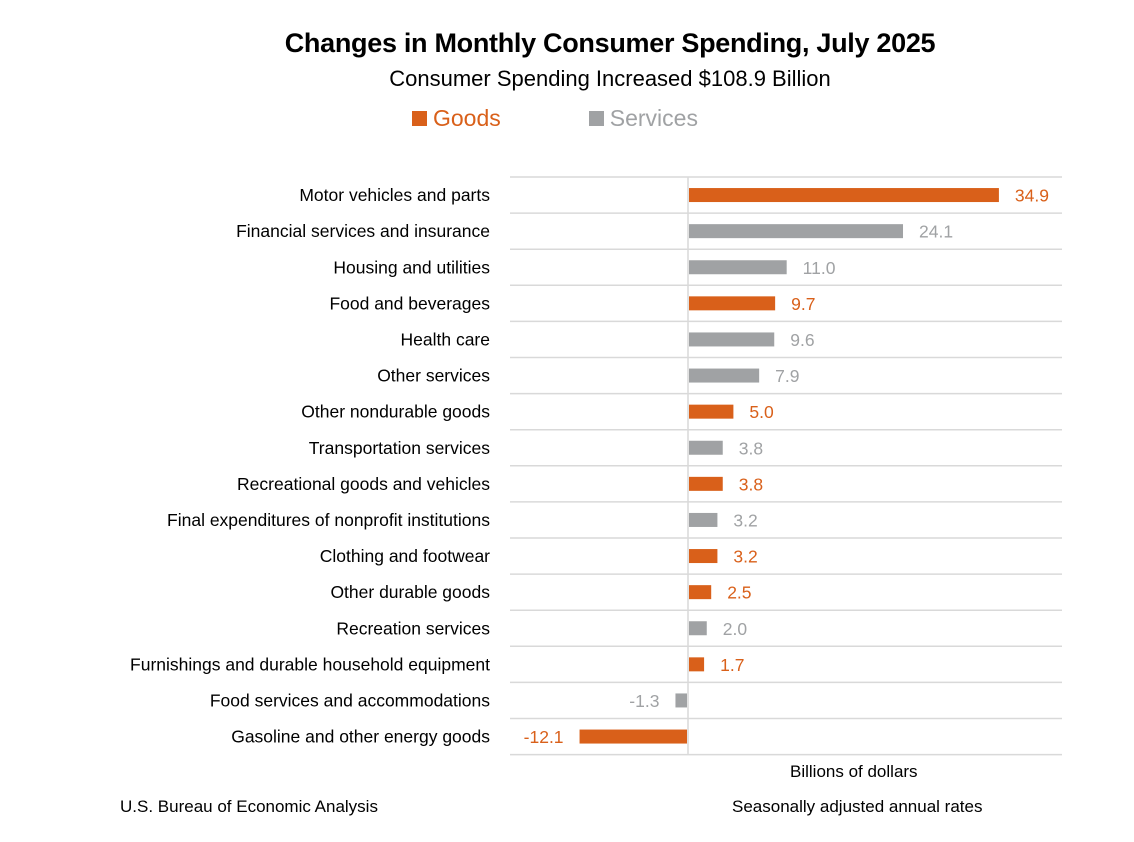 This screenshot has width=1134, height=842. I want to click on data-label: 7.9, so click(787, 376).